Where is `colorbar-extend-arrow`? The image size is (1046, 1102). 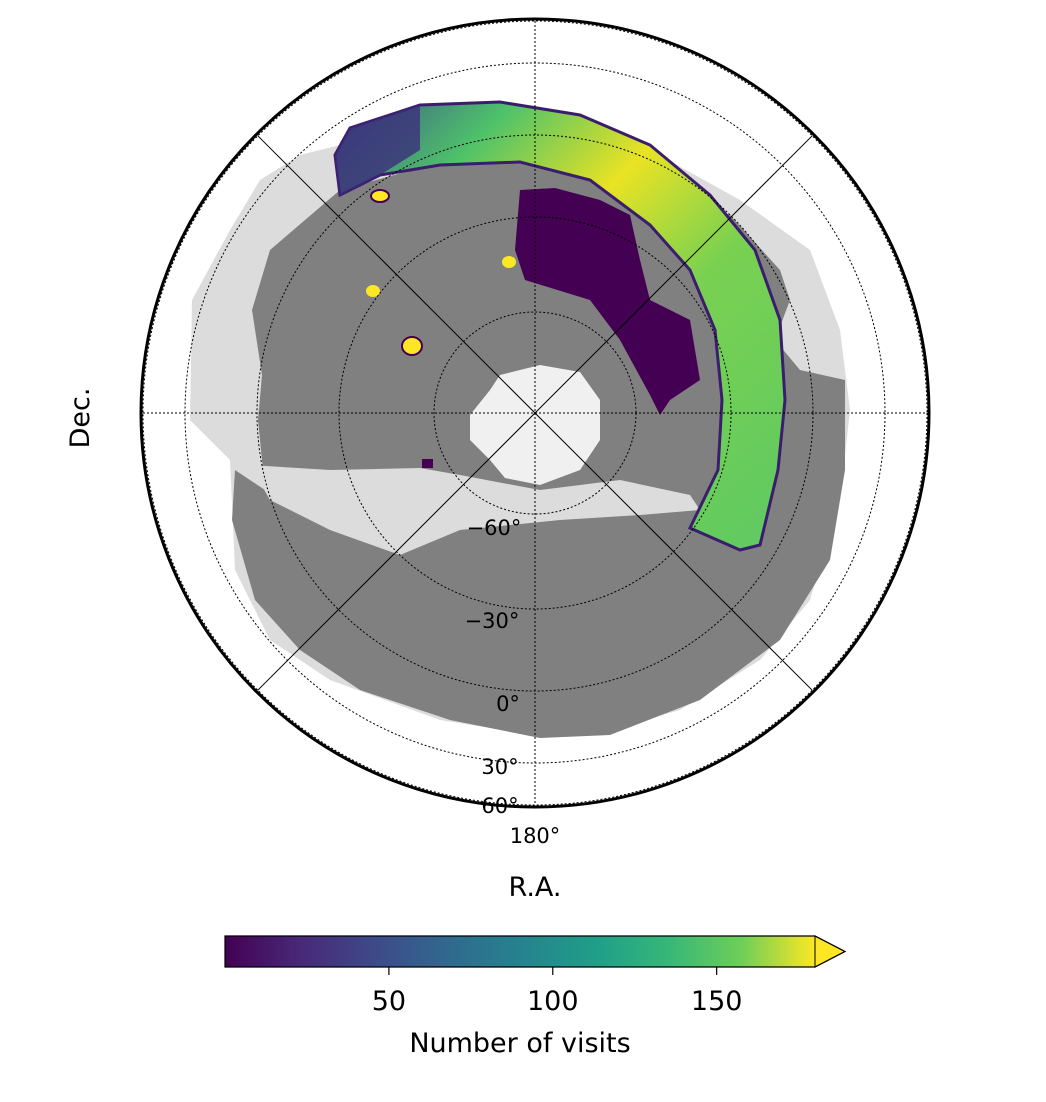 colorbar-extend-arrow is located at coordinates (830, 951).